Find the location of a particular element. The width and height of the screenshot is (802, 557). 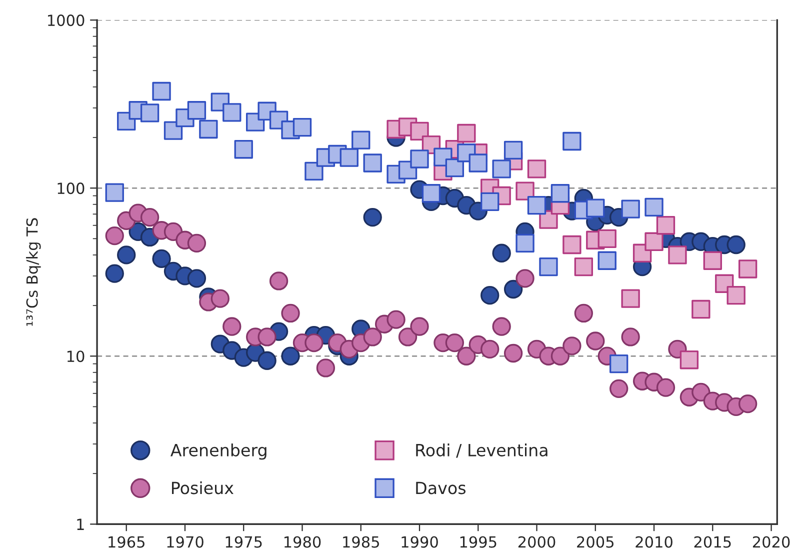

y-tick-label: 100 is located at coordinates (71, 188).